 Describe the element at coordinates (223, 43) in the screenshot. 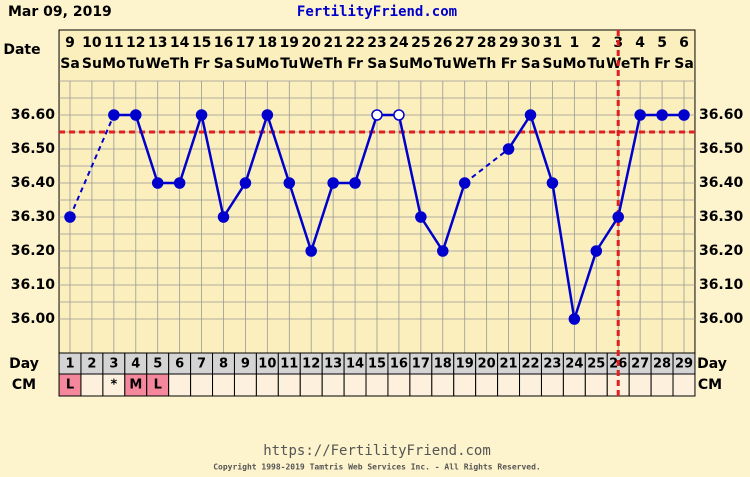

I see `date-label: 16` at that location.